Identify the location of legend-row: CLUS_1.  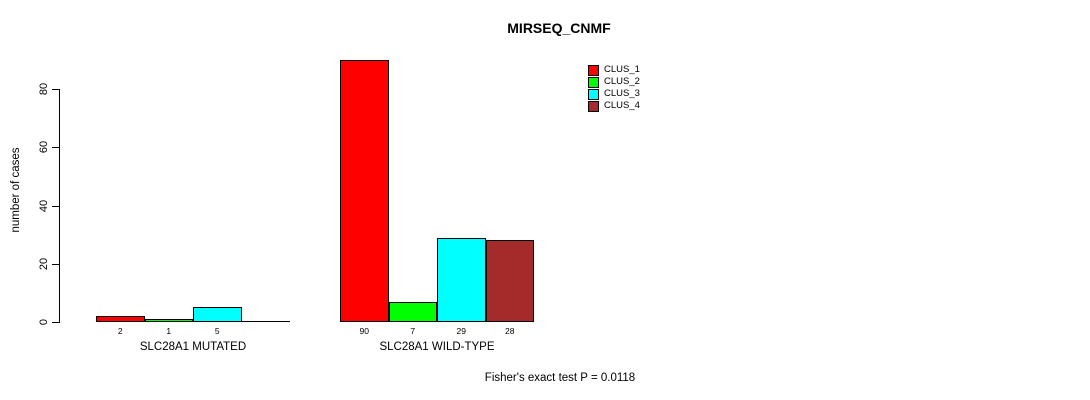
(614, 70).